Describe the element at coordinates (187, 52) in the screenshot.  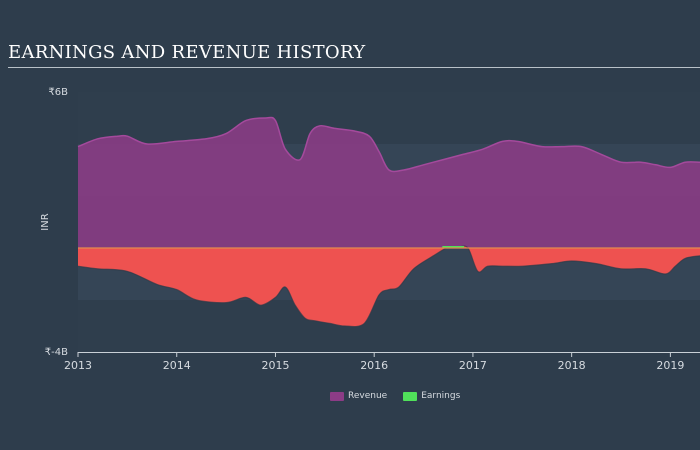
I see `chart-title: EARNINGS AND REVENUE HISTORY` at that location.